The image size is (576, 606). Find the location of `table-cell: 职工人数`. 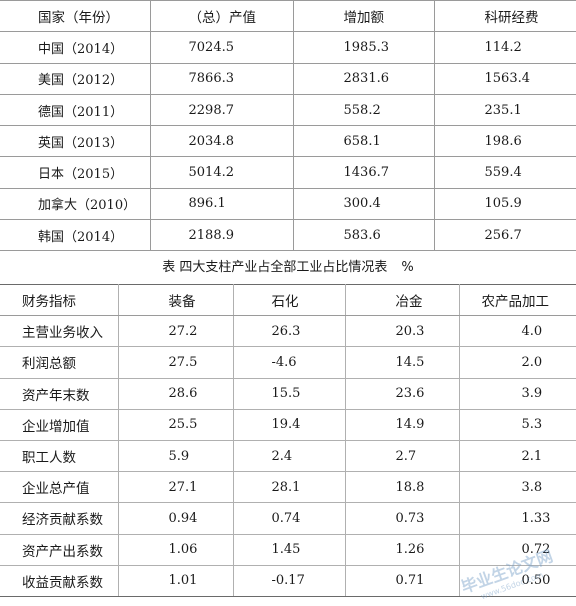

table-cell: 职工人数 is located at coordinates (59, 456).